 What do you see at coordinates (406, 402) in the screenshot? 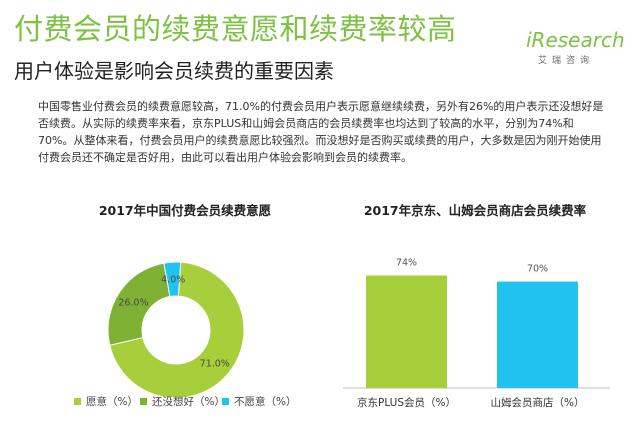
I see `bar-category-label: 京东PLUS会员（%）` at bounding box center [406, 402].